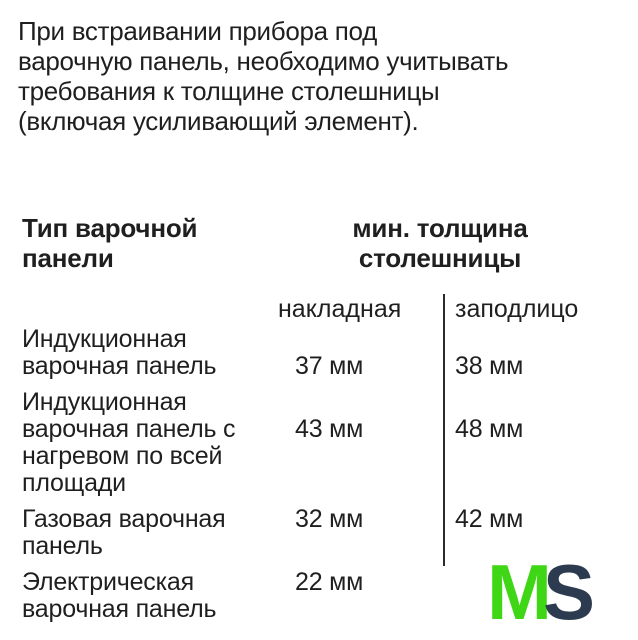 The image size is (638, 640). I want to click on column-header-hob-type: Тип варочной панели, so click(110, 243).